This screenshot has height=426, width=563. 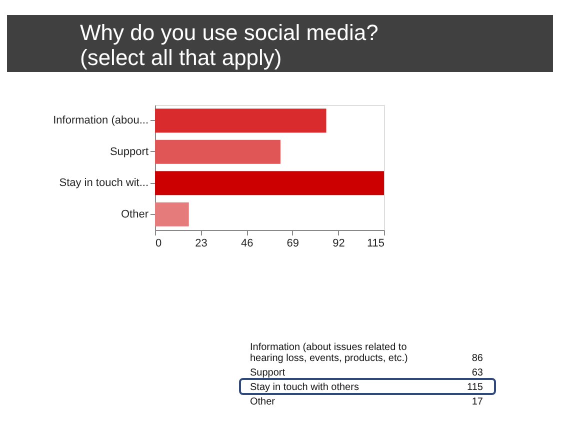 I want to click on text: 86, so click(x=478, y=358).